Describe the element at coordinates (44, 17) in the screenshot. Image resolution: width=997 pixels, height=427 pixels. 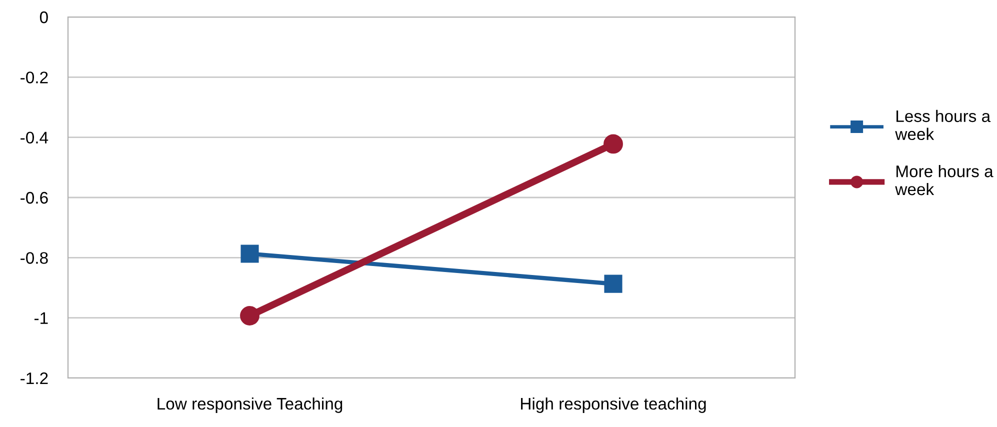
I see `y-tick-label: 0` at that location.